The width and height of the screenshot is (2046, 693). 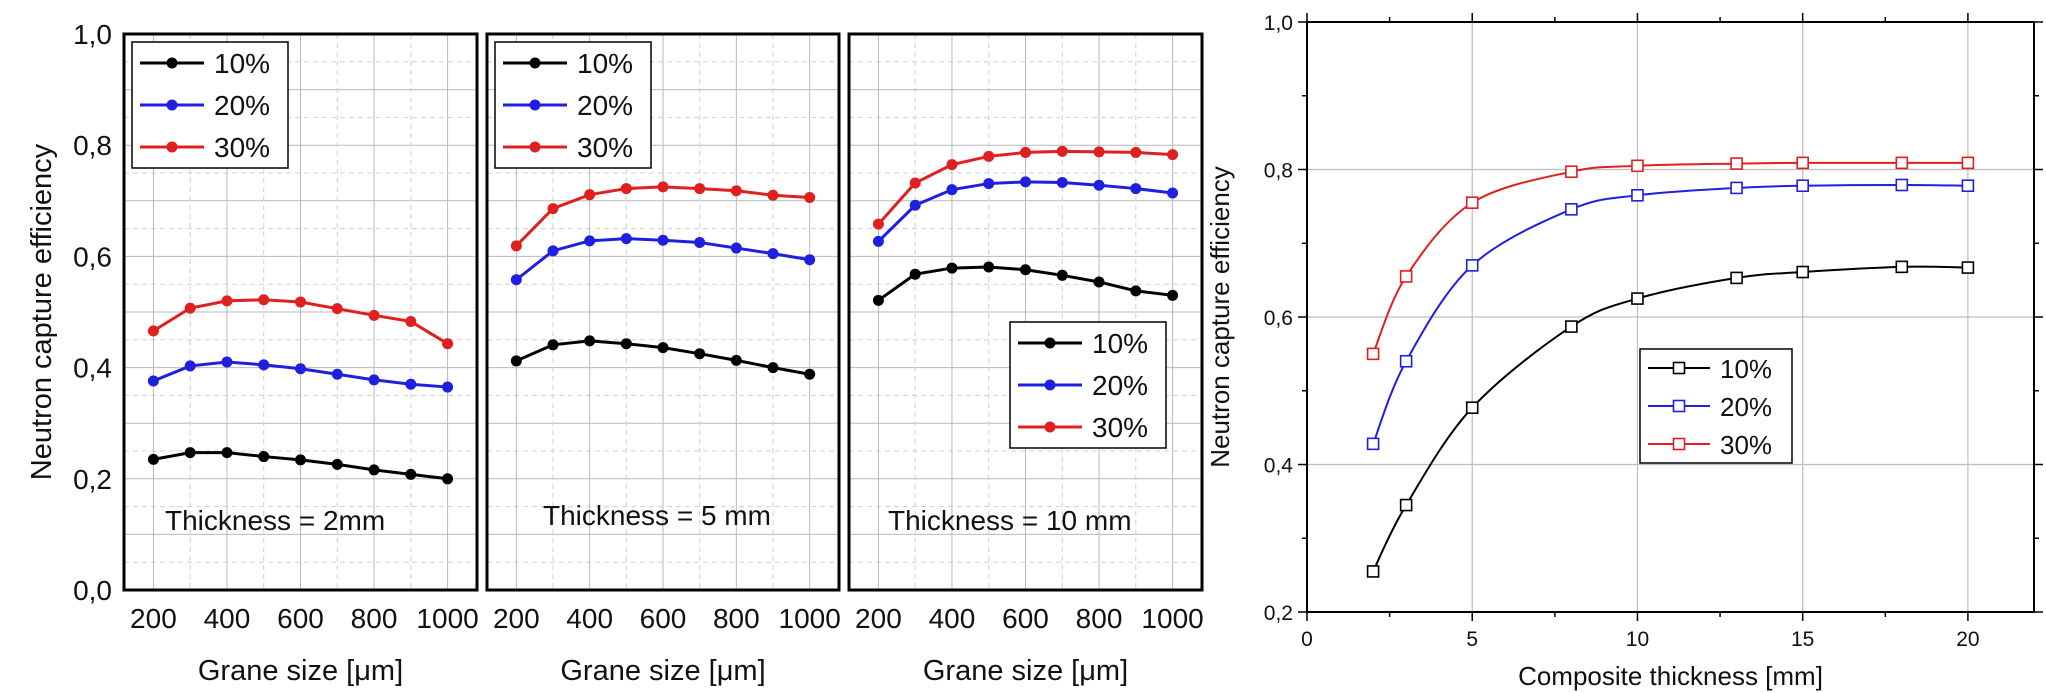 I want to click on series-group, so click(x=1025, y=225).